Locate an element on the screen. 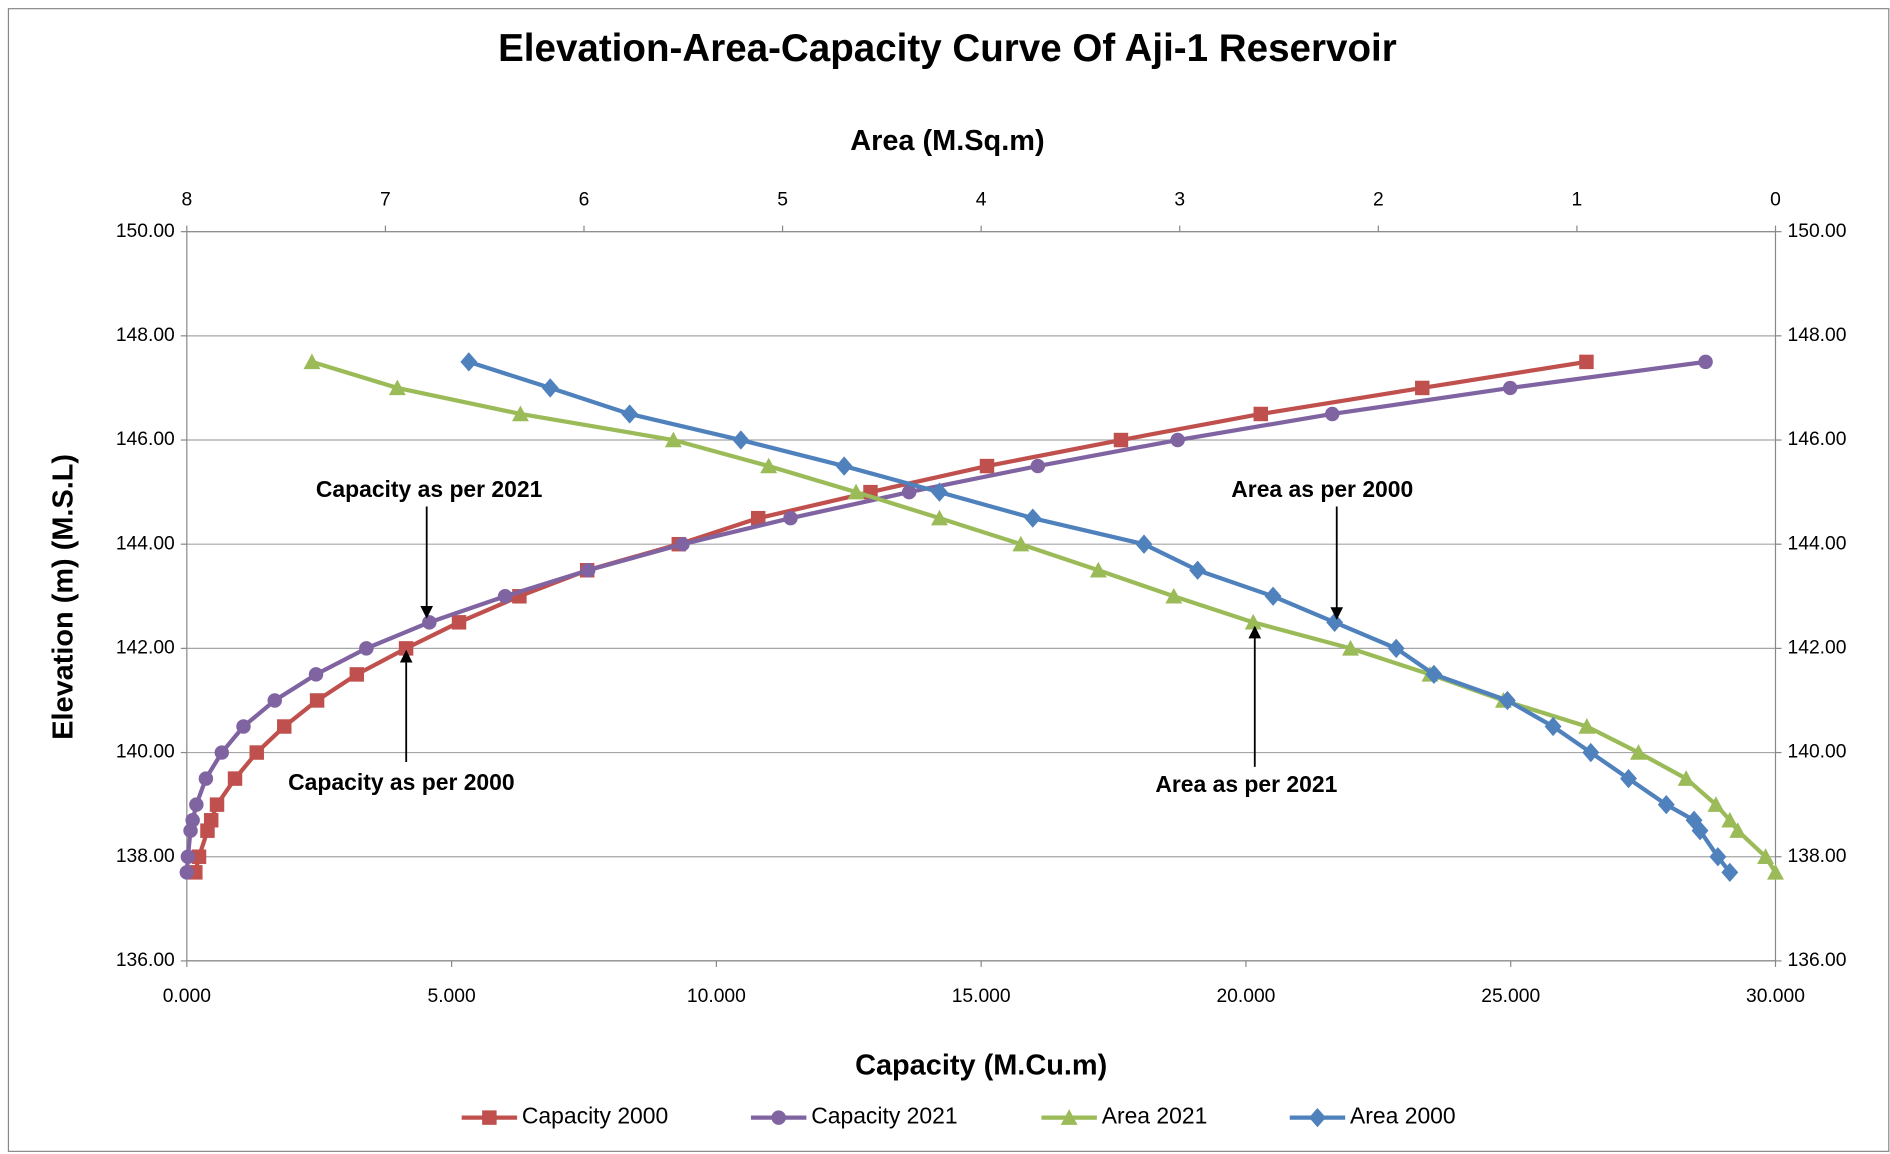 Image resolution: width=1890 pixels, height=1154 pixels. legend-item: Capacity 2000 is located at coordinates (564, 1116).